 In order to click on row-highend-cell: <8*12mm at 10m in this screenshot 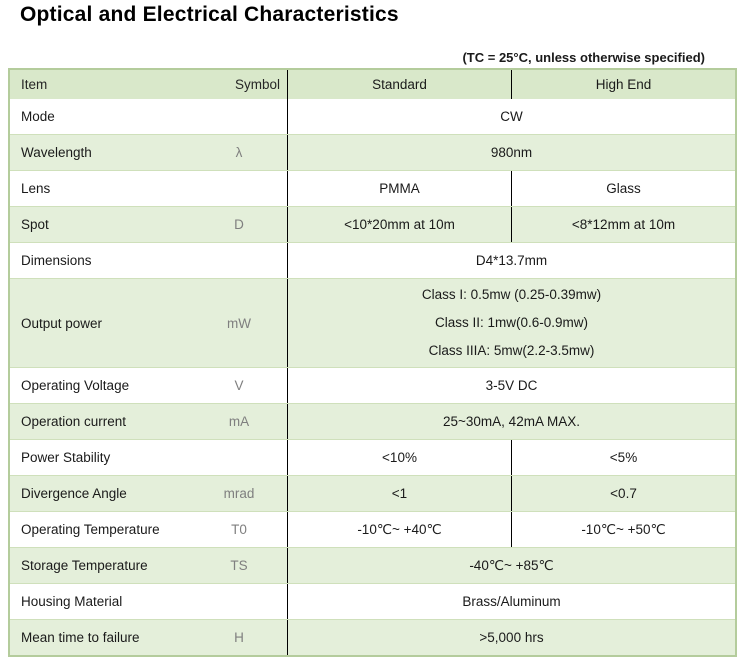, I will do `click(623, 224)`.